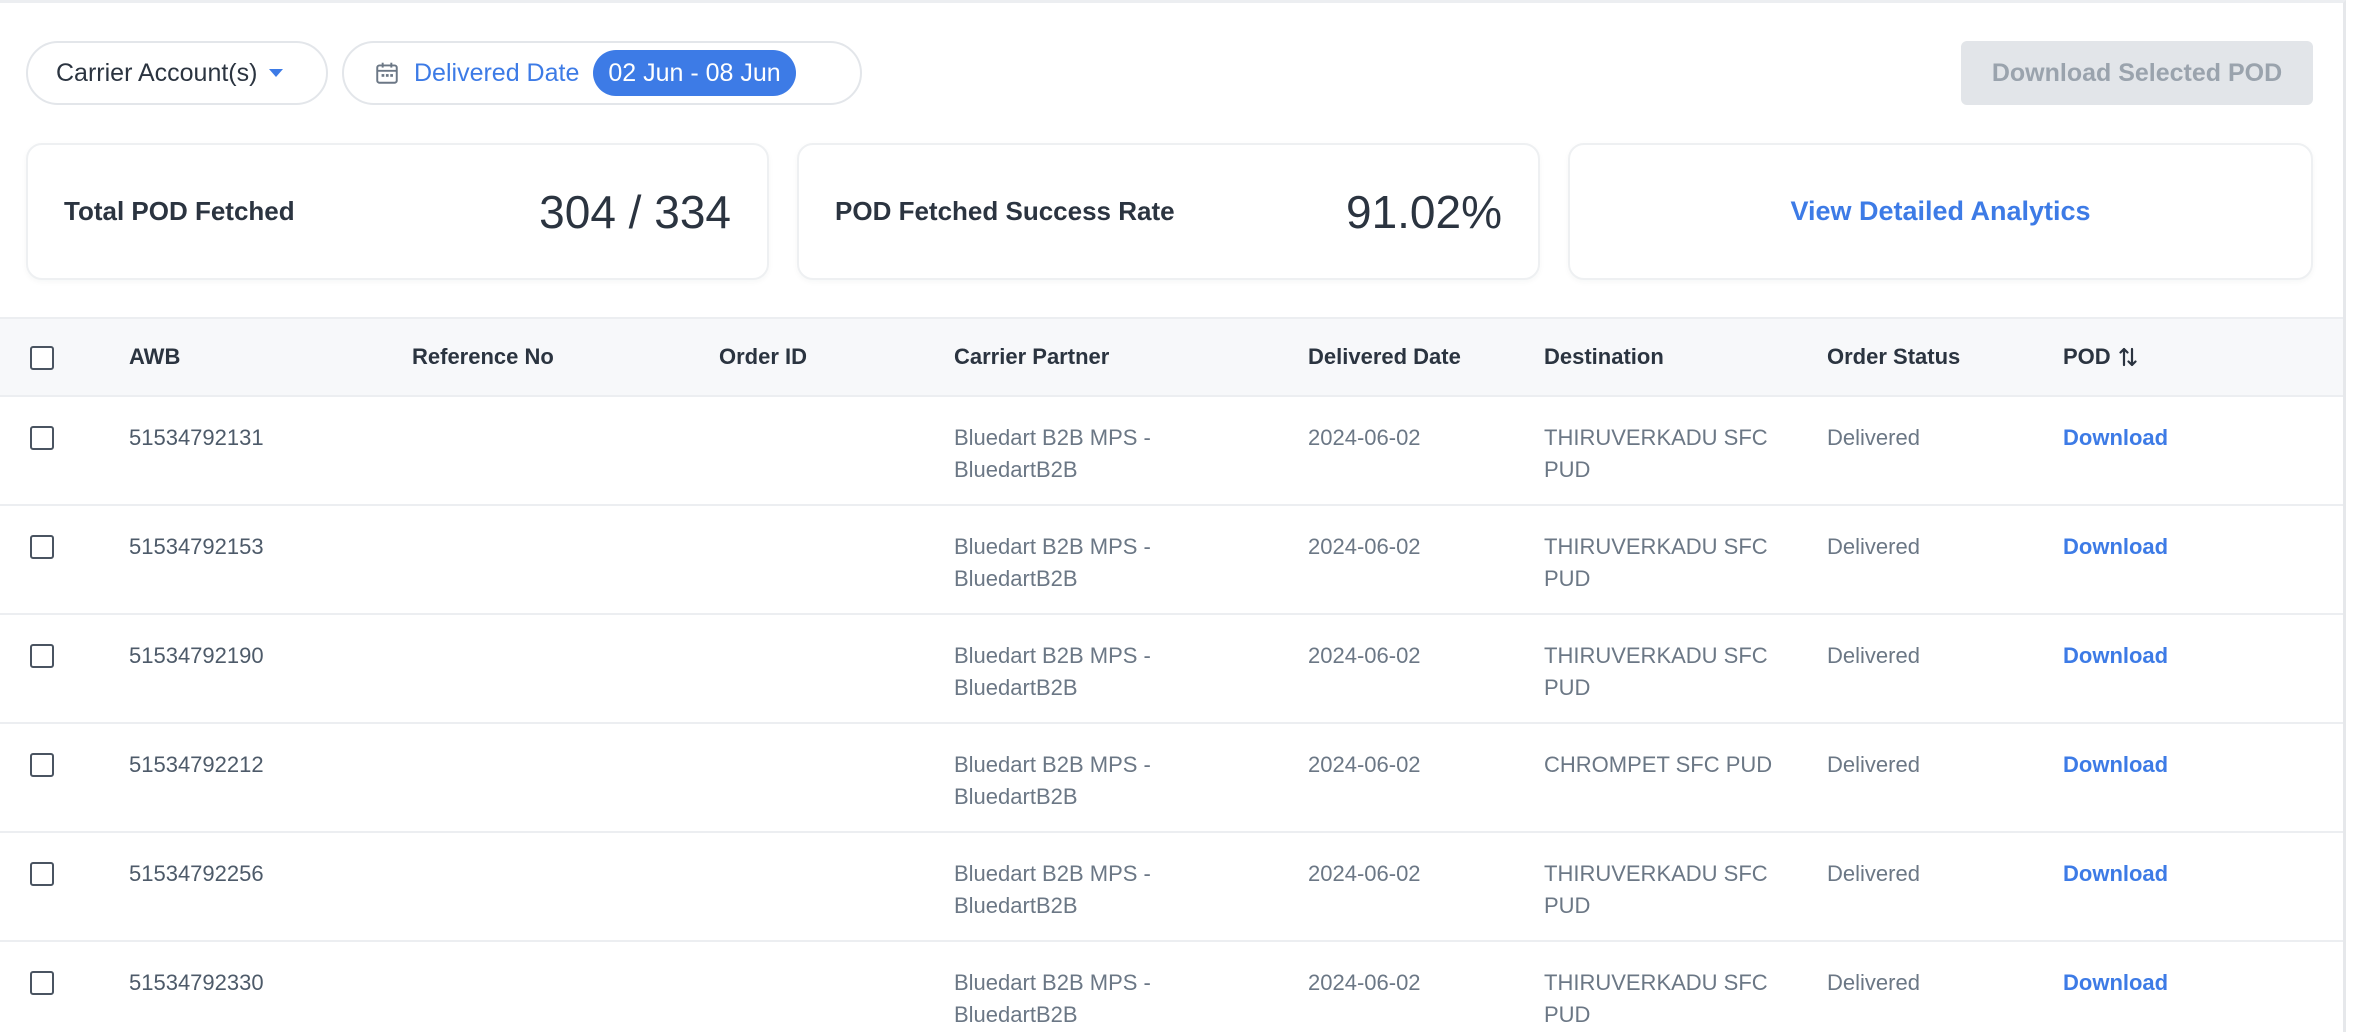 This screenshot has width=2362, height=1032. I want to click on header-carrier-partner: Carrier Partner, so click(1032, 356).